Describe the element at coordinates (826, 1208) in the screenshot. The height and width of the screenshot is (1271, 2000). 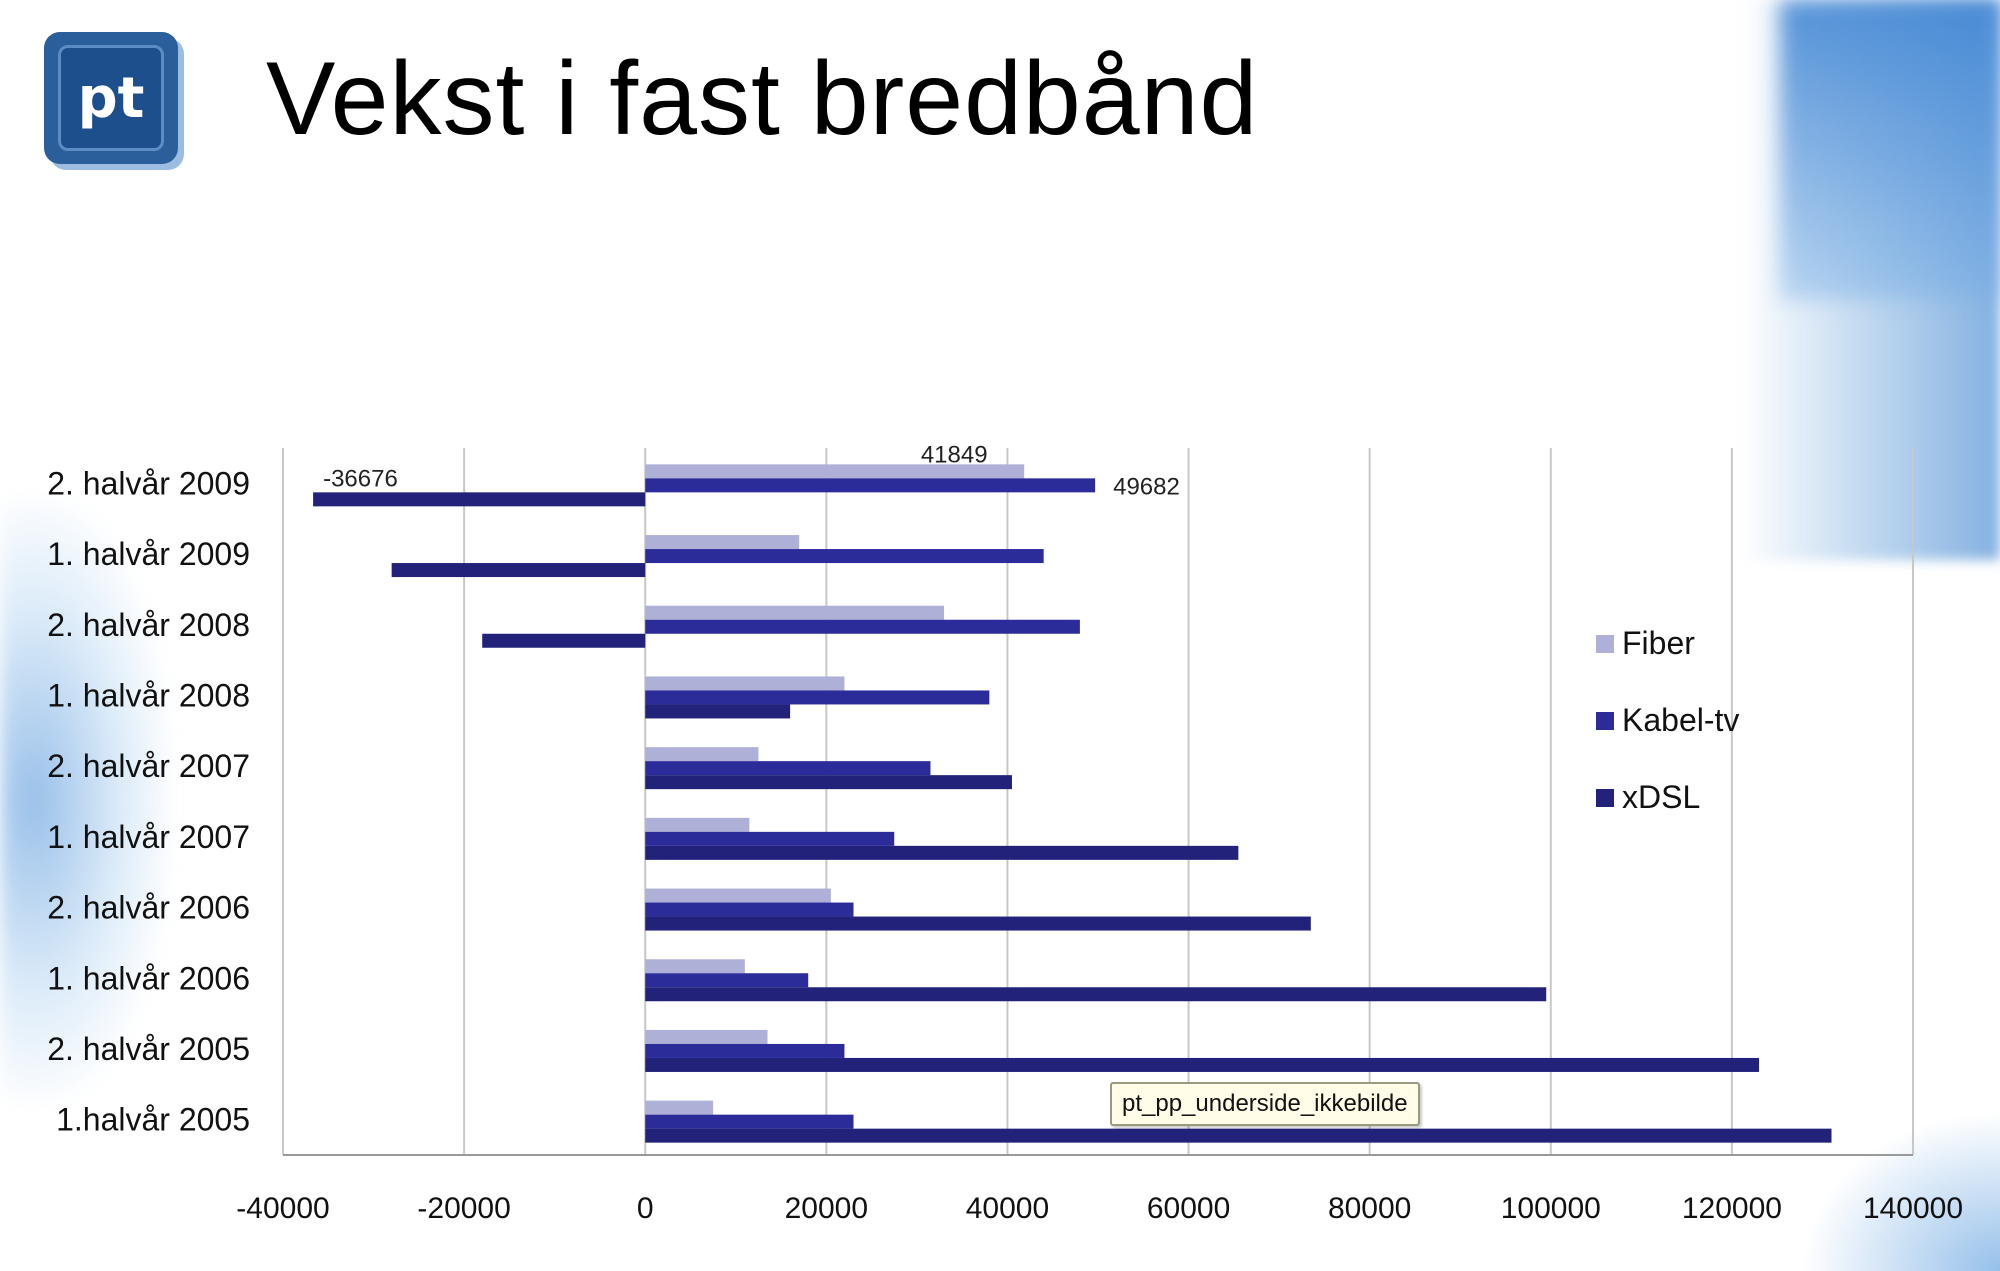
I see `x-tick-label: 20000` at that location.